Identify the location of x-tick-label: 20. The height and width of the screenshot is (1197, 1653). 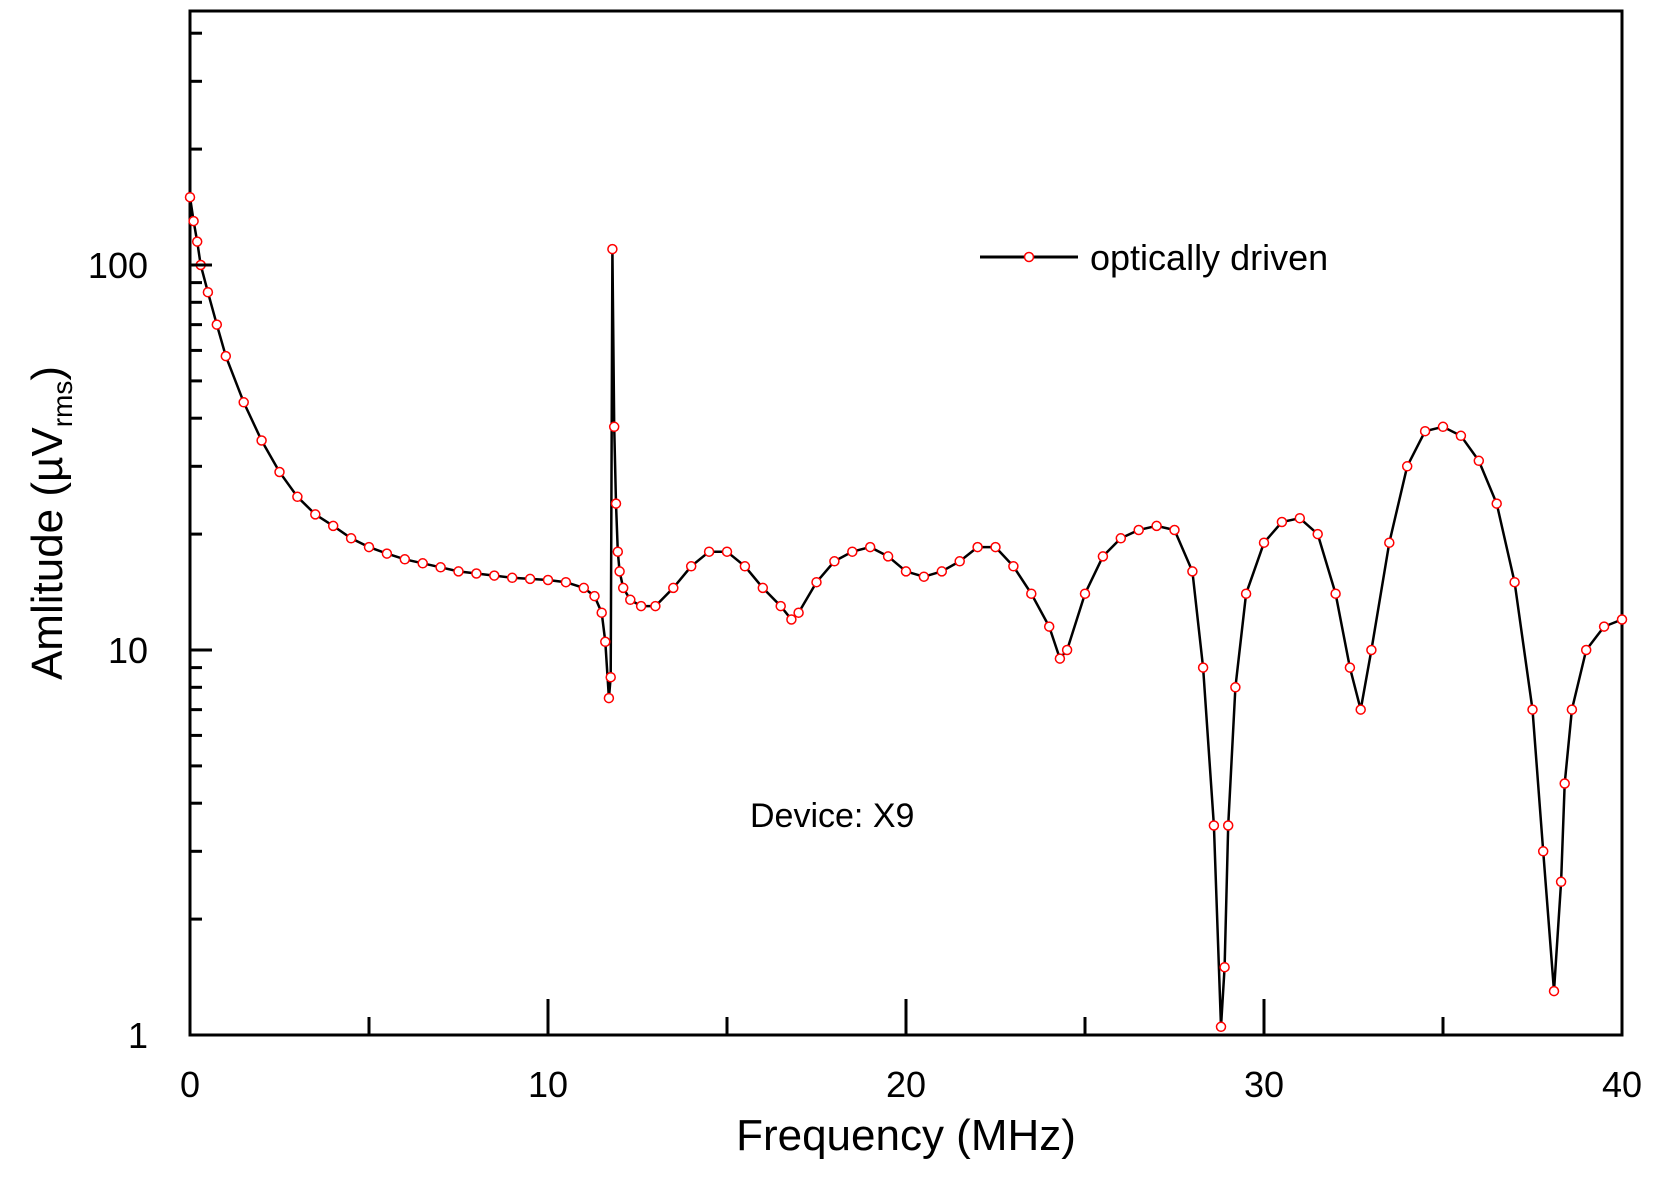
(906, 1084).